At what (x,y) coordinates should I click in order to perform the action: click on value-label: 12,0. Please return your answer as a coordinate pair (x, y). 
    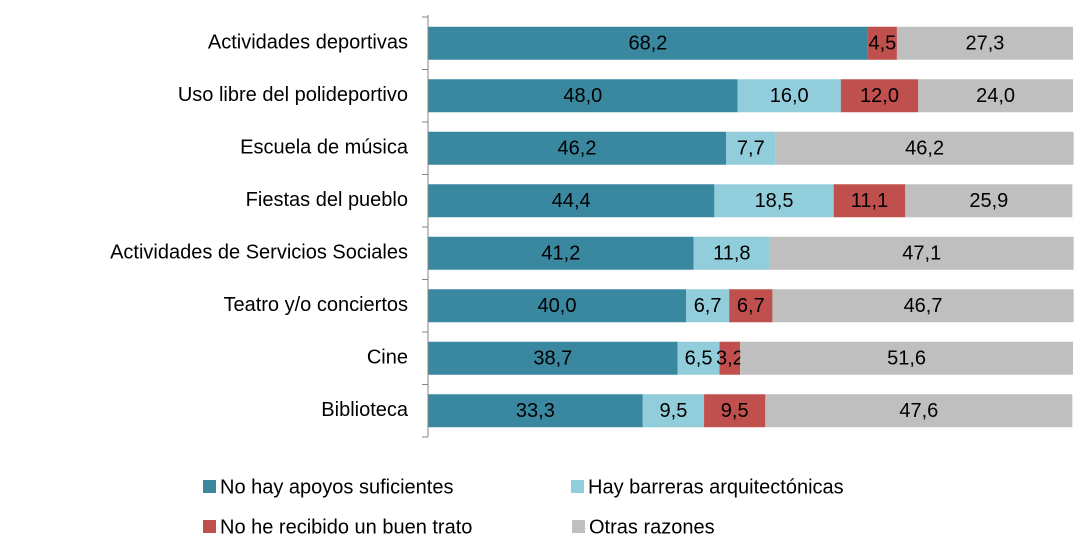
    Looking at the image, I should click on (879, 96).